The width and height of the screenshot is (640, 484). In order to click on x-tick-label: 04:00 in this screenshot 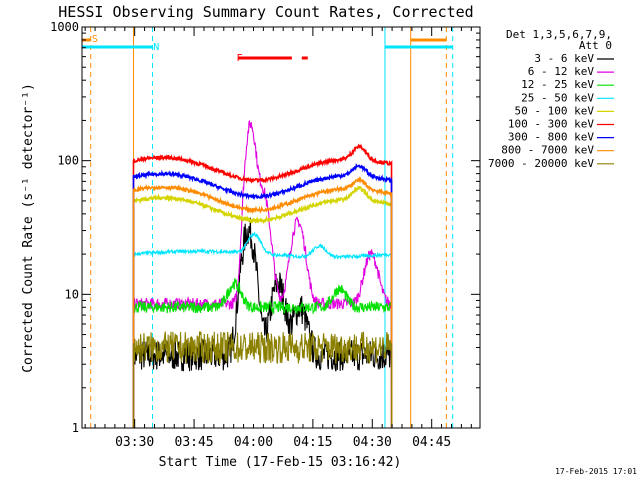, I will do `click(253, 442)`.